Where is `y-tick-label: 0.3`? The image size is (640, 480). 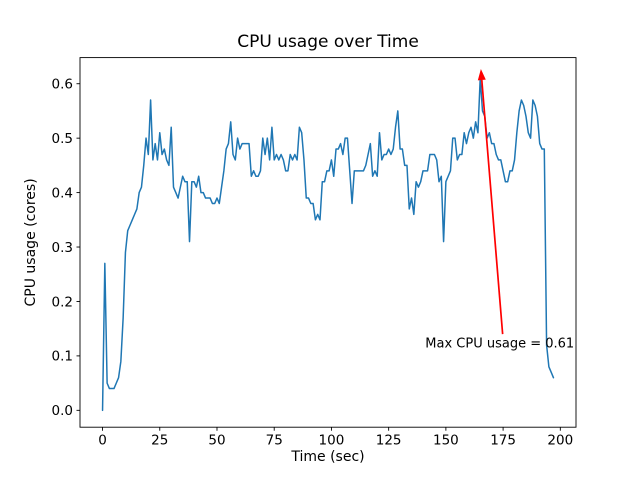
y-tick-label: 0.3 is located at coordinates (62, 248).